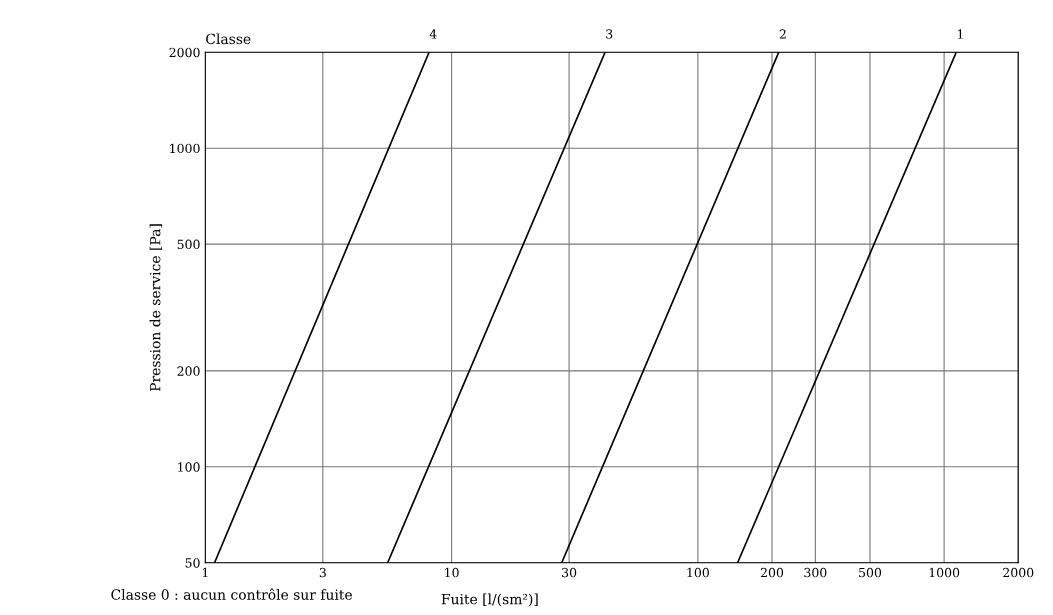 The width and height of the screenshot is (1053, 615). I want to click on x-tick-label: 1, so click(205, 572).